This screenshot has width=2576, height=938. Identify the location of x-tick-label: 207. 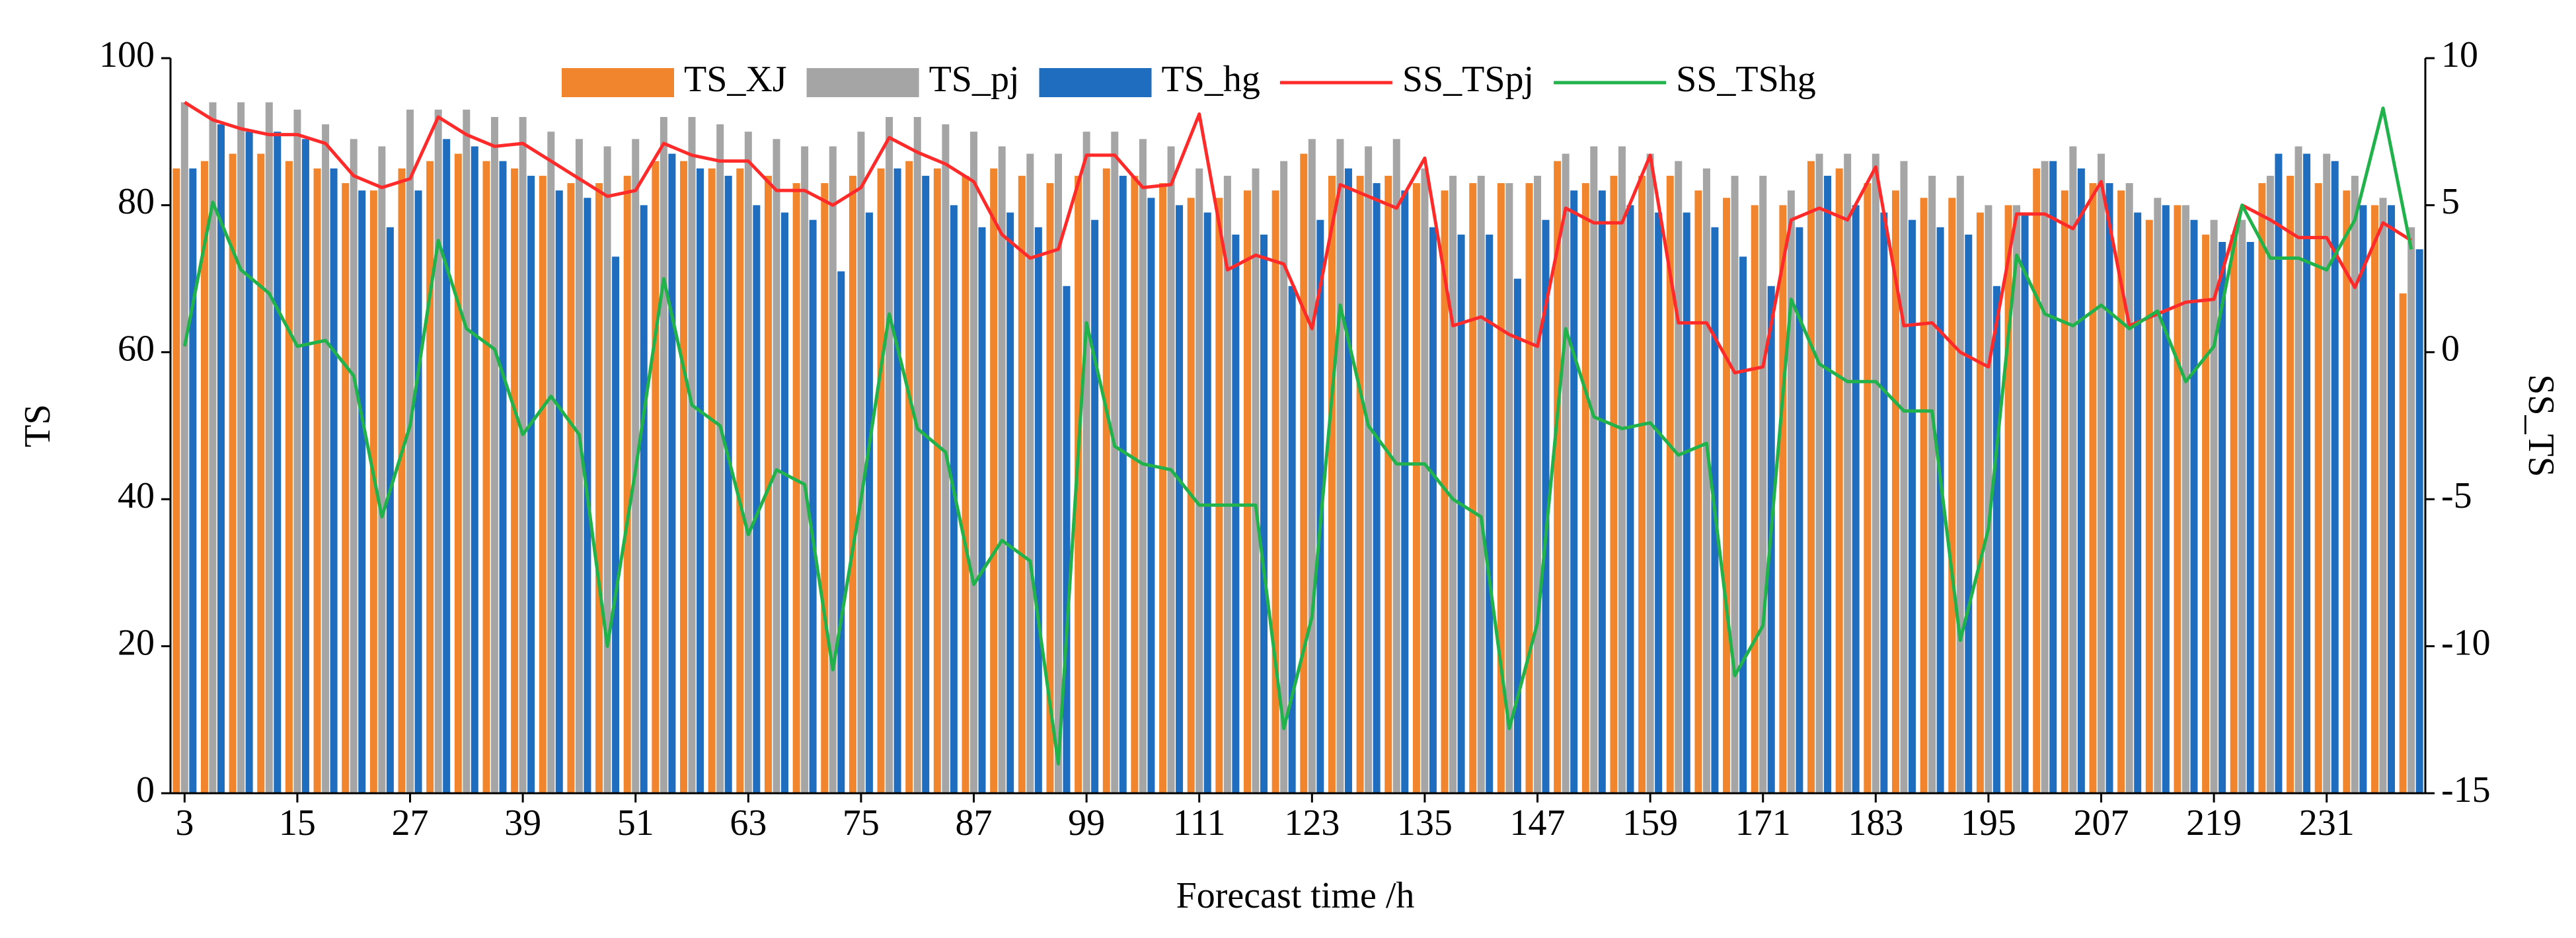
(2101, 822).